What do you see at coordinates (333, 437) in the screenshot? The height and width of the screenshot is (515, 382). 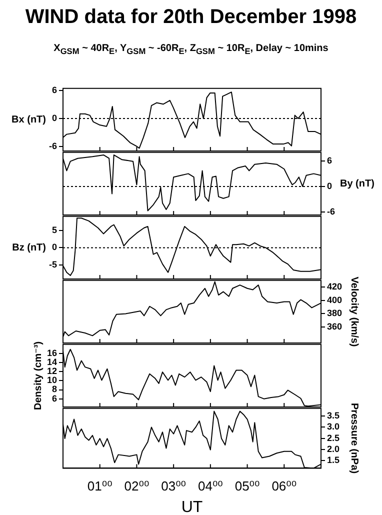 I see `y2-tick-label: 2.5` at bounding box center [333, 437].